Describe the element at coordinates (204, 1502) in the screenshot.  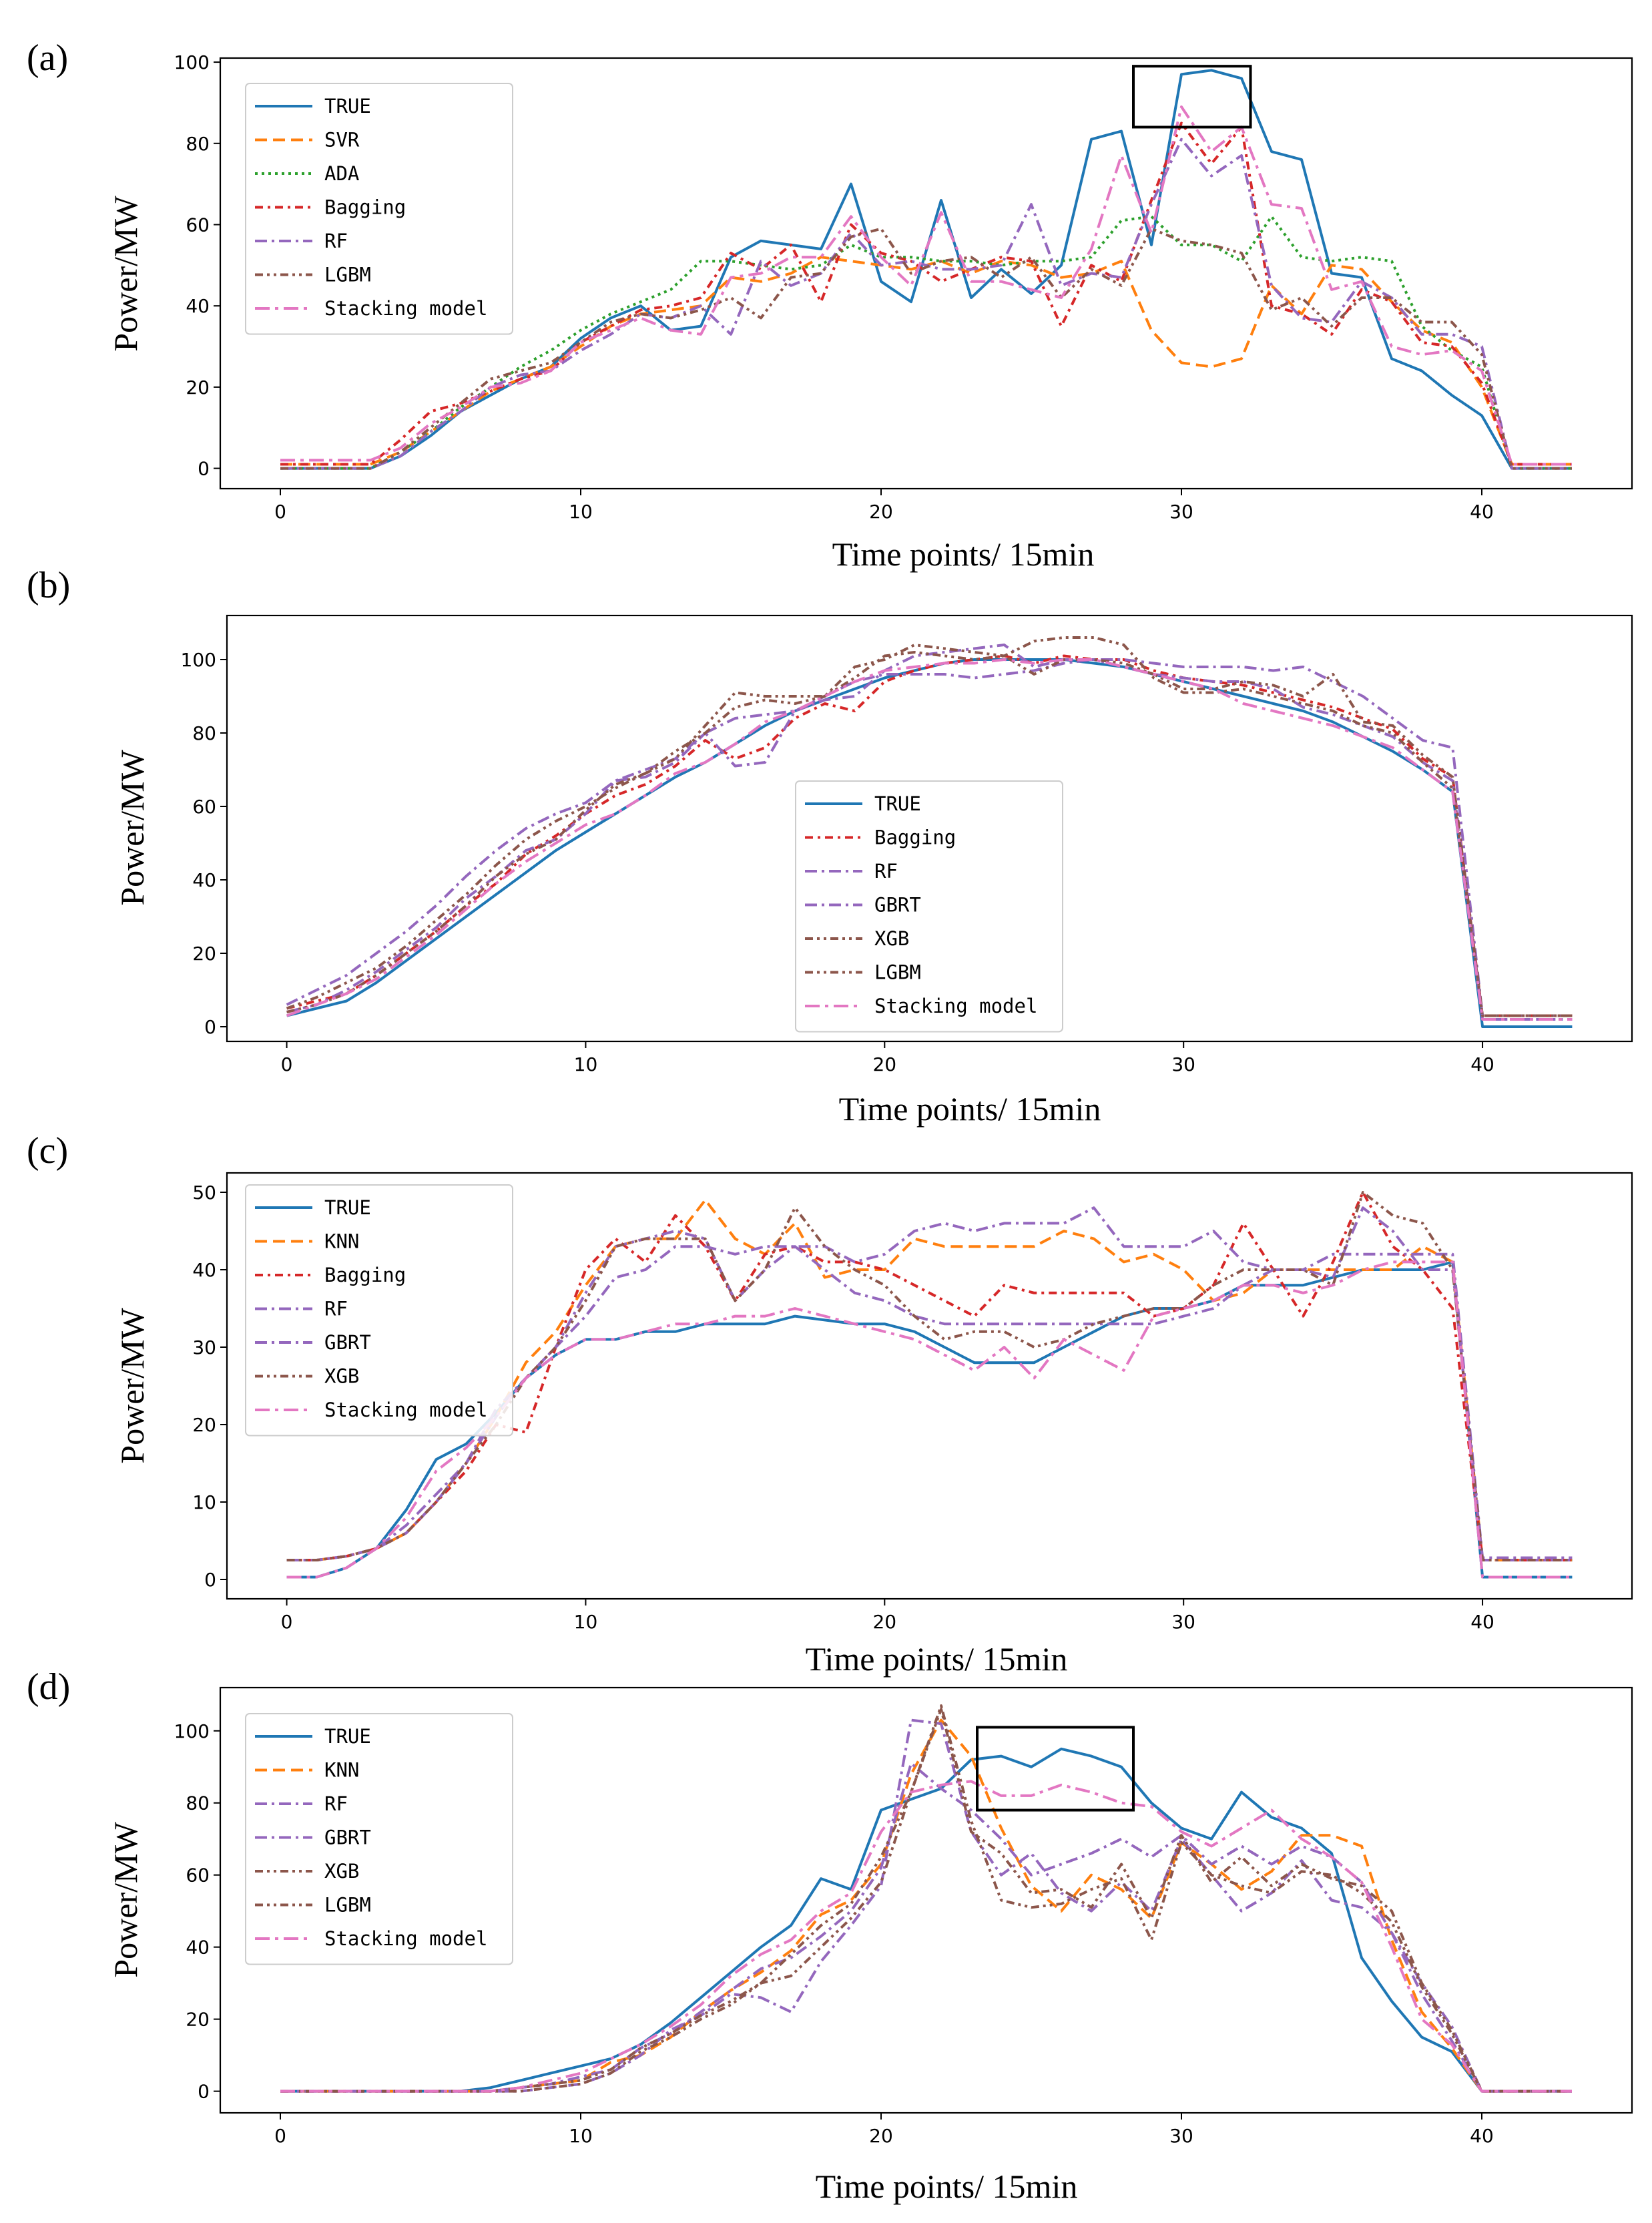
I see `panel-c-y-tick-label: 10` at that location.